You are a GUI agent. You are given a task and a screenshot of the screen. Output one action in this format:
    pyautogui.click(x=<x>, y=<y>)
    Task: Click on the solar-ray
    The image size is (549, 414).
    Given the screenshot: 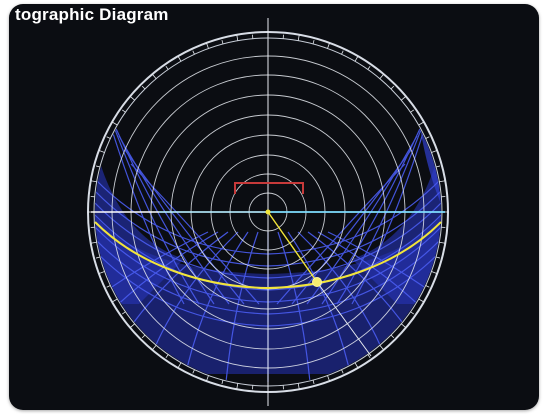 What is the action you would take?
    pyautogui.click(x=292, y=247)
    